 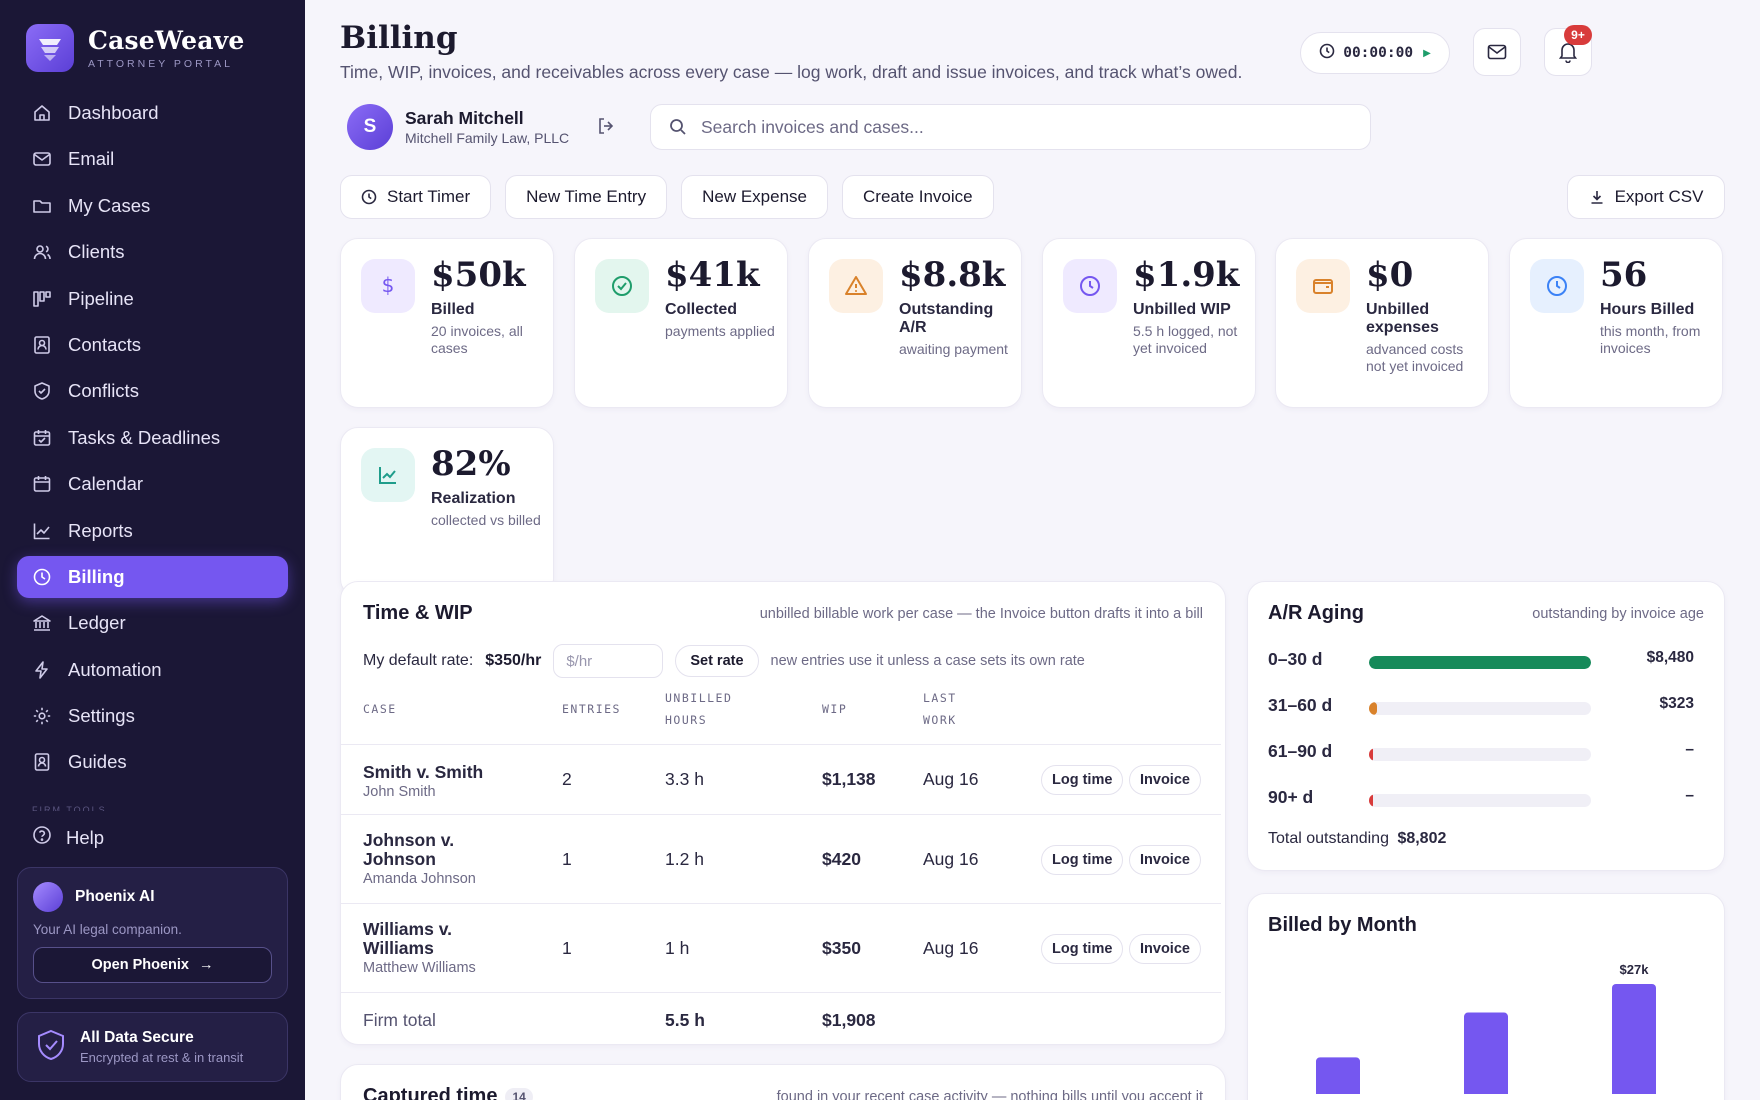 I want to click on rate-input, so click(x=608, y=661).